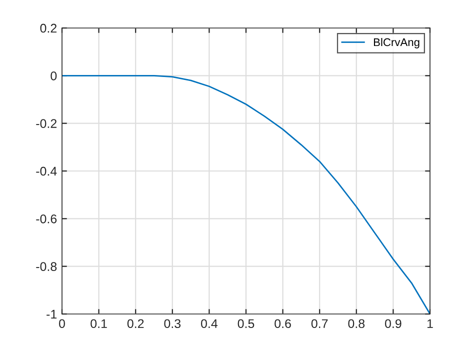  Describe the element at coordinates (209, 323) in the screenshot. I see `x-tick-label: 0.4` at that location.